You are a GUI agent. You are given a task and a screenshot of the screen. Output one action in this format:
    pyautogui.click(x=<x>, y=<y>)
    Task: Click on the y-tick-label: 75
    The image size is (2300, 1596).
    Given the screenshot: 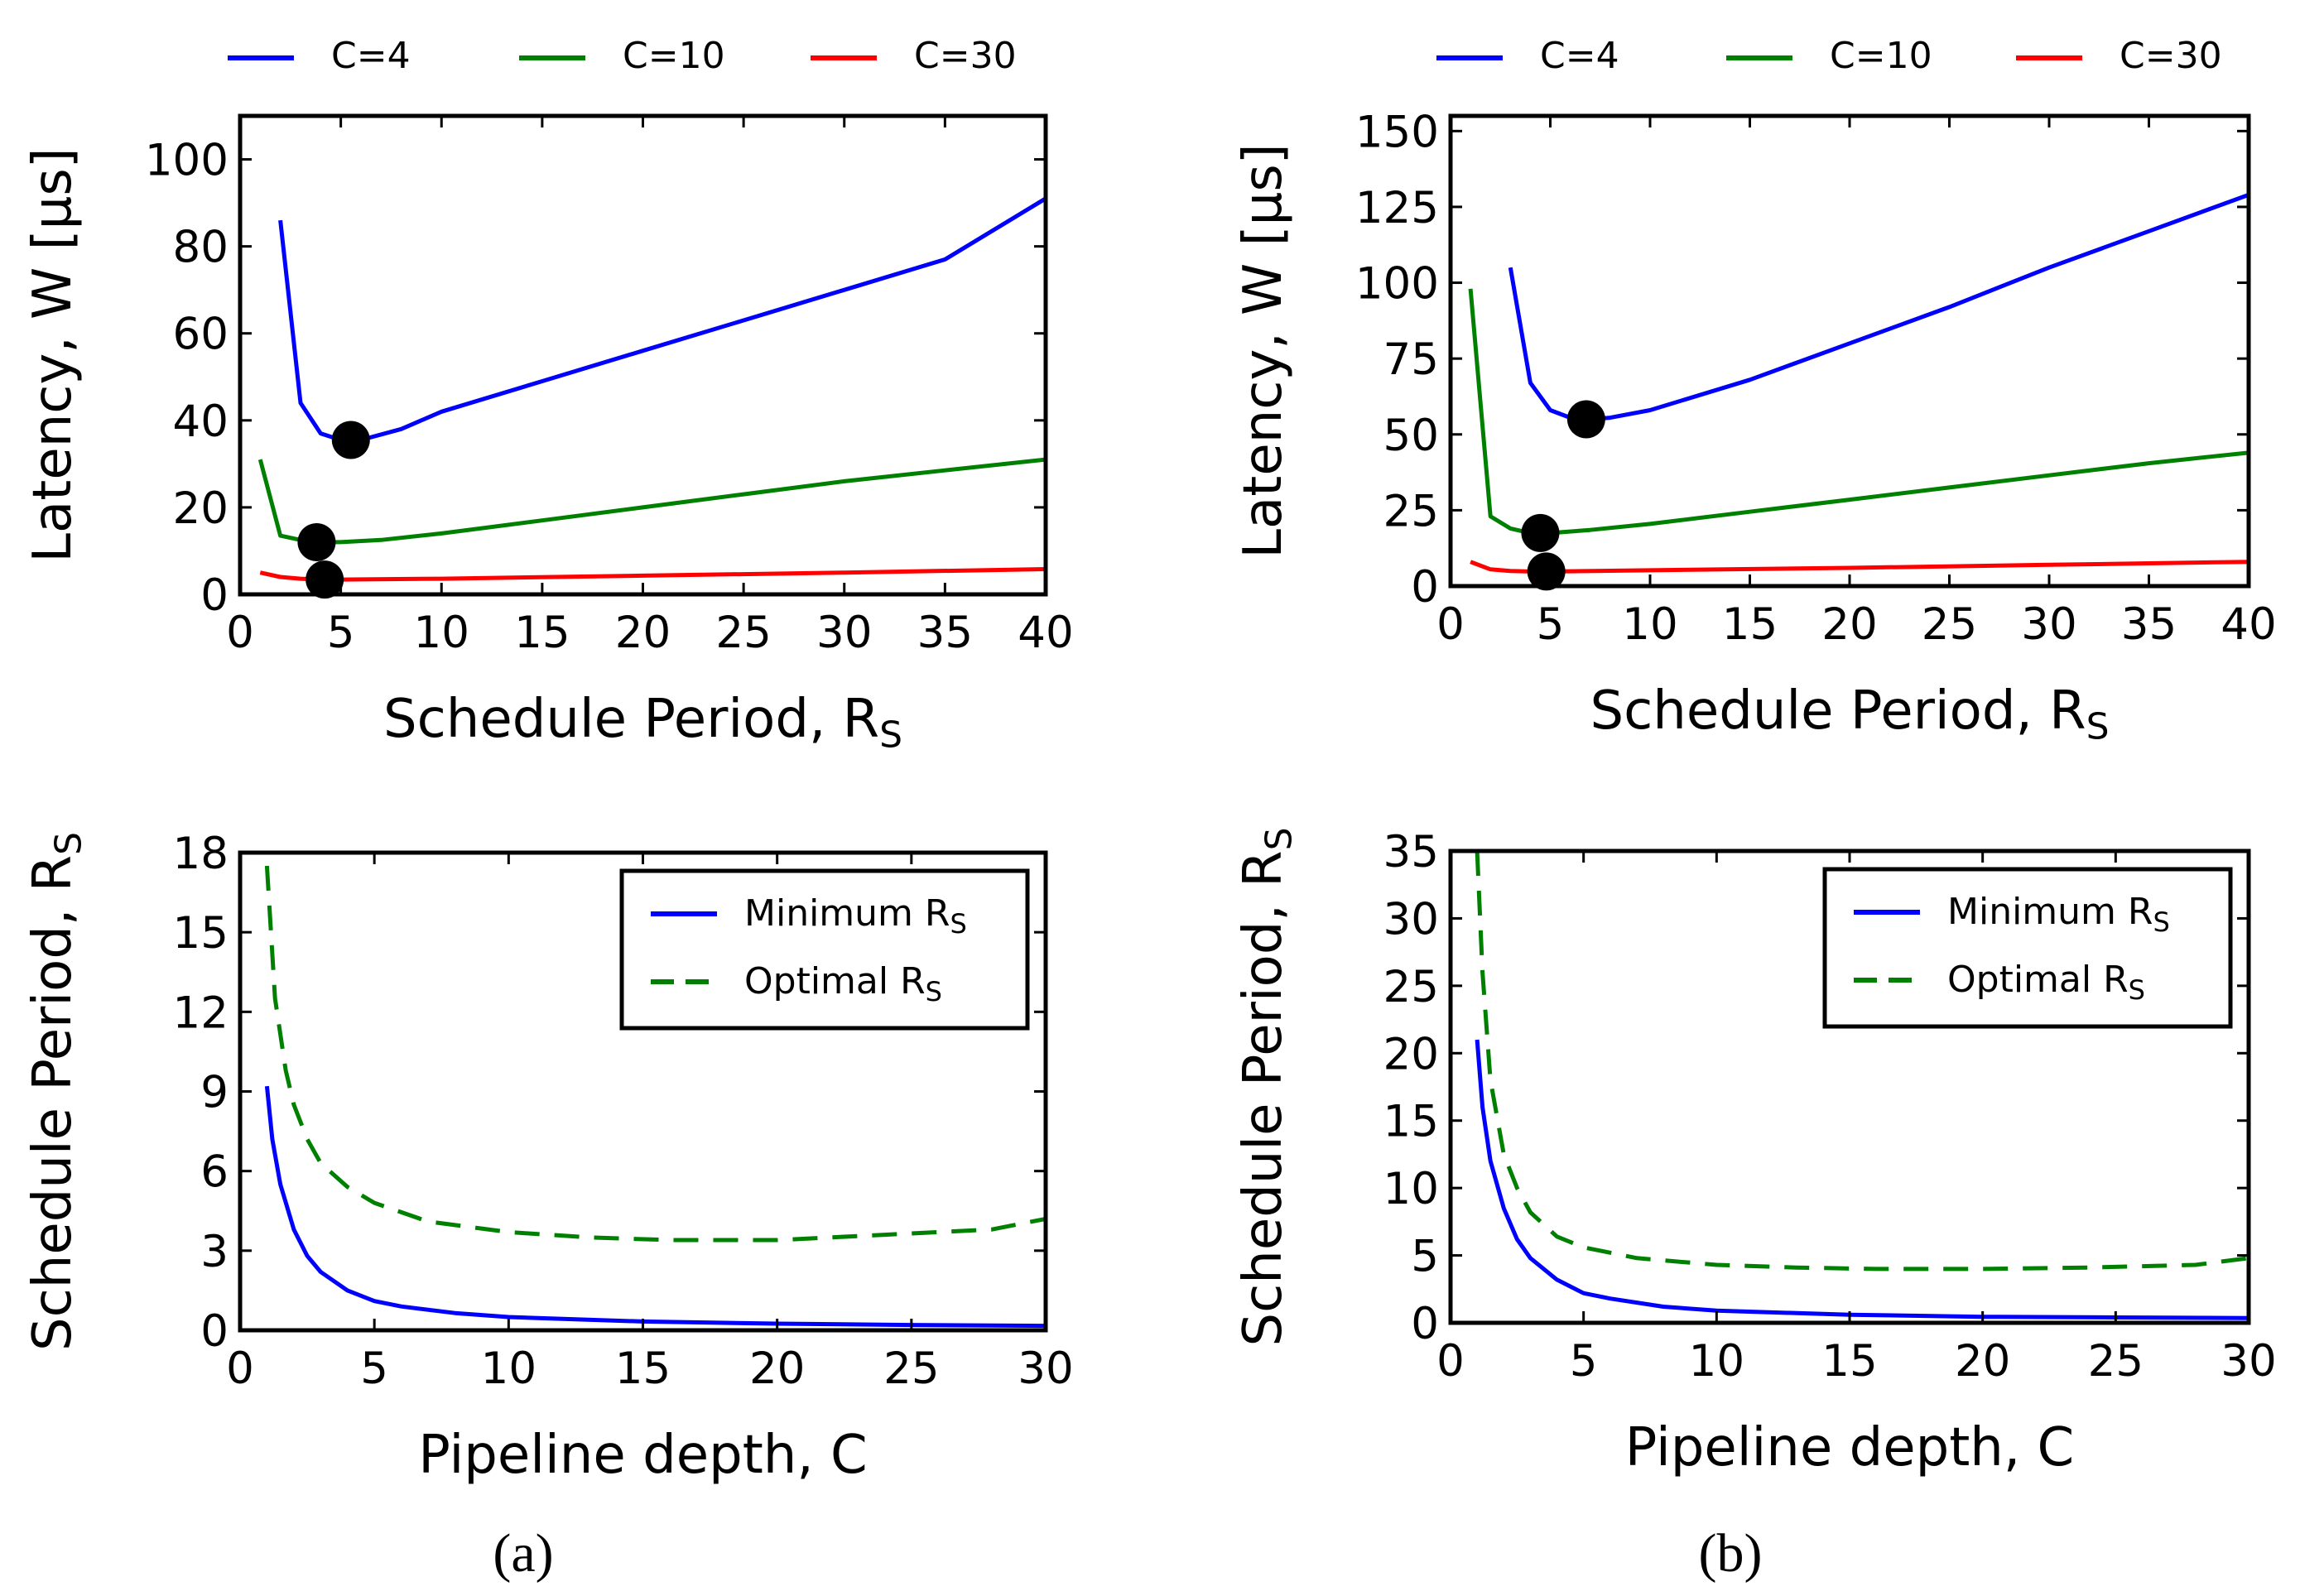 What is the action you would take?
    pyautogui.click(x=1411, y=359)
    